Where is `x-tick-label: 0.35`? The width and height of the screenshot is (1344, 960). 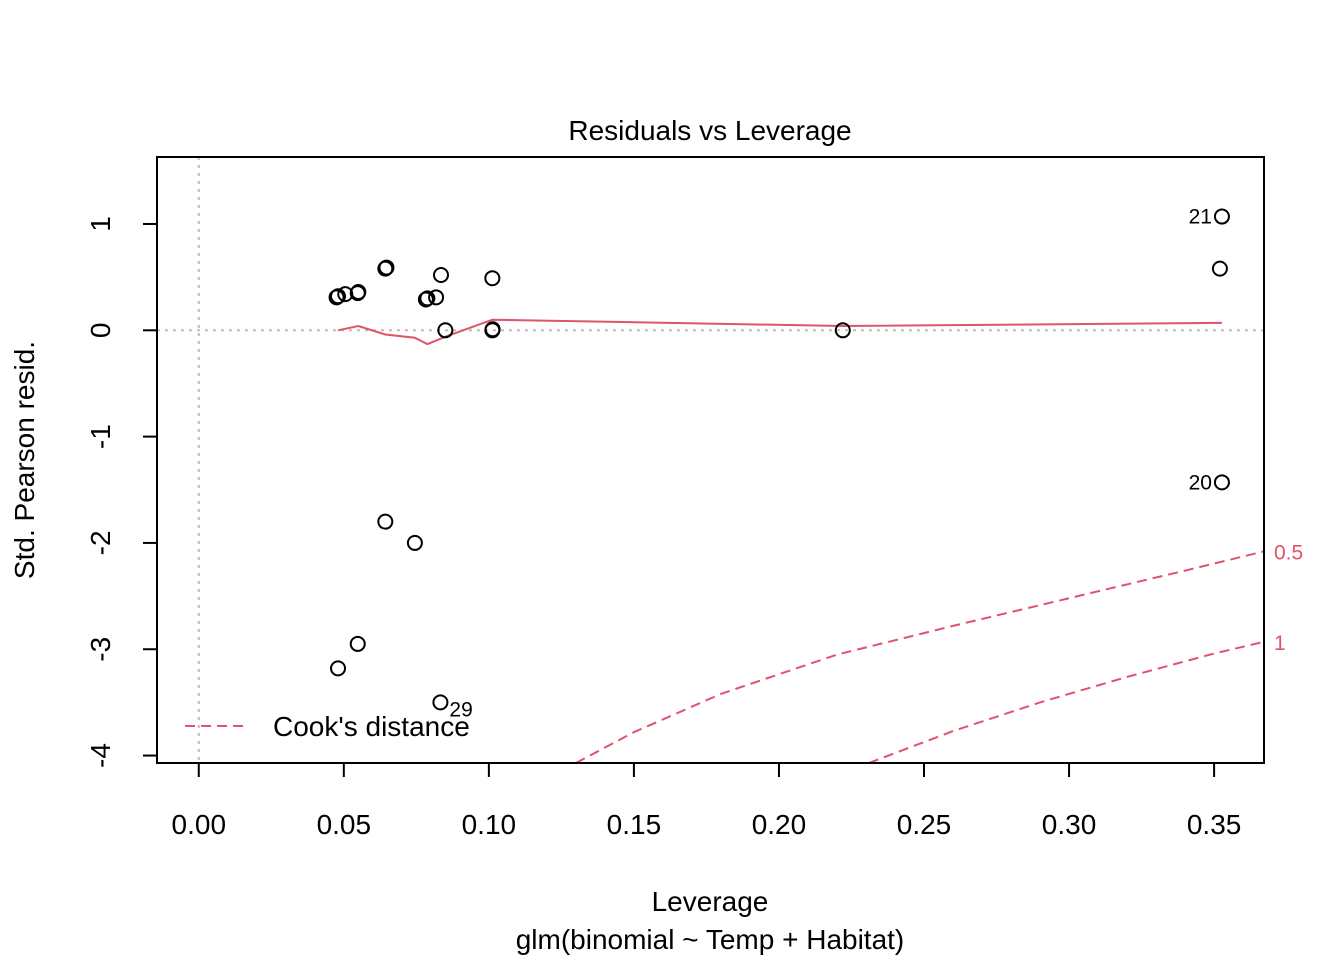
x-tick-label: 0.35 is located at coordinates (1214, 824).